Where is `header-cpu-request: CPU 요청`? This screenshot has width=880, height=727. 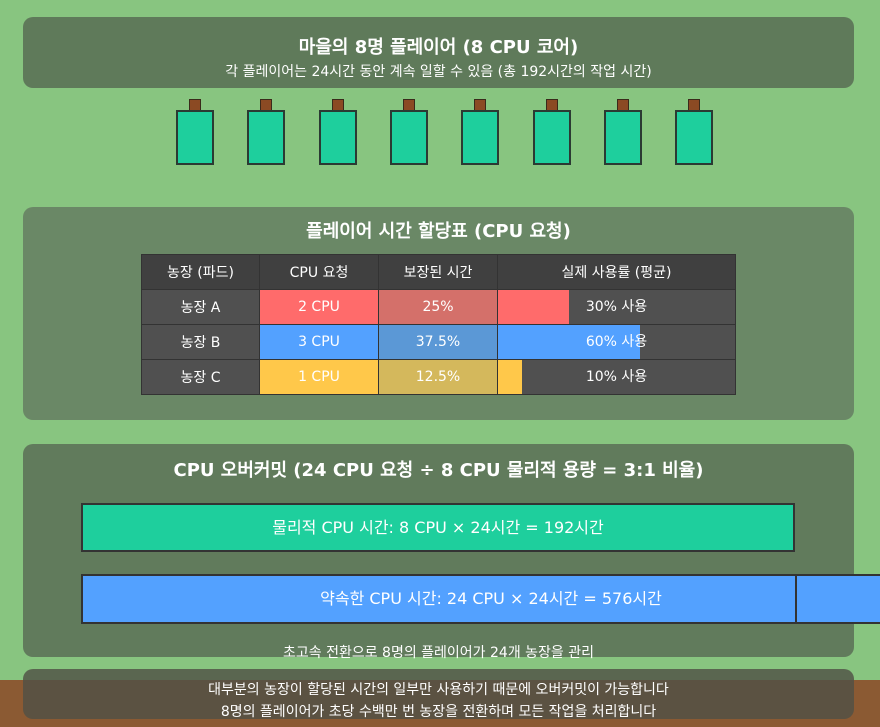
header-cpu-request: CPU 요청 is located at coordinates (319, 272).